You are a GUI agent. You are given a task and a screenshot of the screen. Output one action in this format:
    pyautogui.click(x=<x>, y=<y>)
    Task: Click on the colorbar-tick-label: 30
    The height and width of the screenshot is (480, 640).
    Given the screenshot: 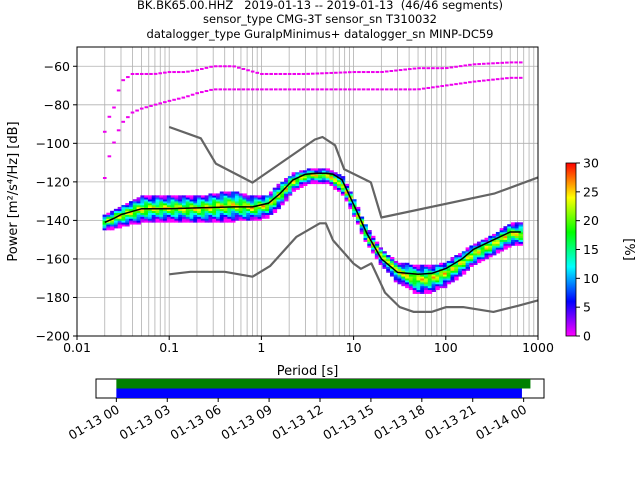 What is the action you would take?
    pyautogui.click(x=591, y=163)
    